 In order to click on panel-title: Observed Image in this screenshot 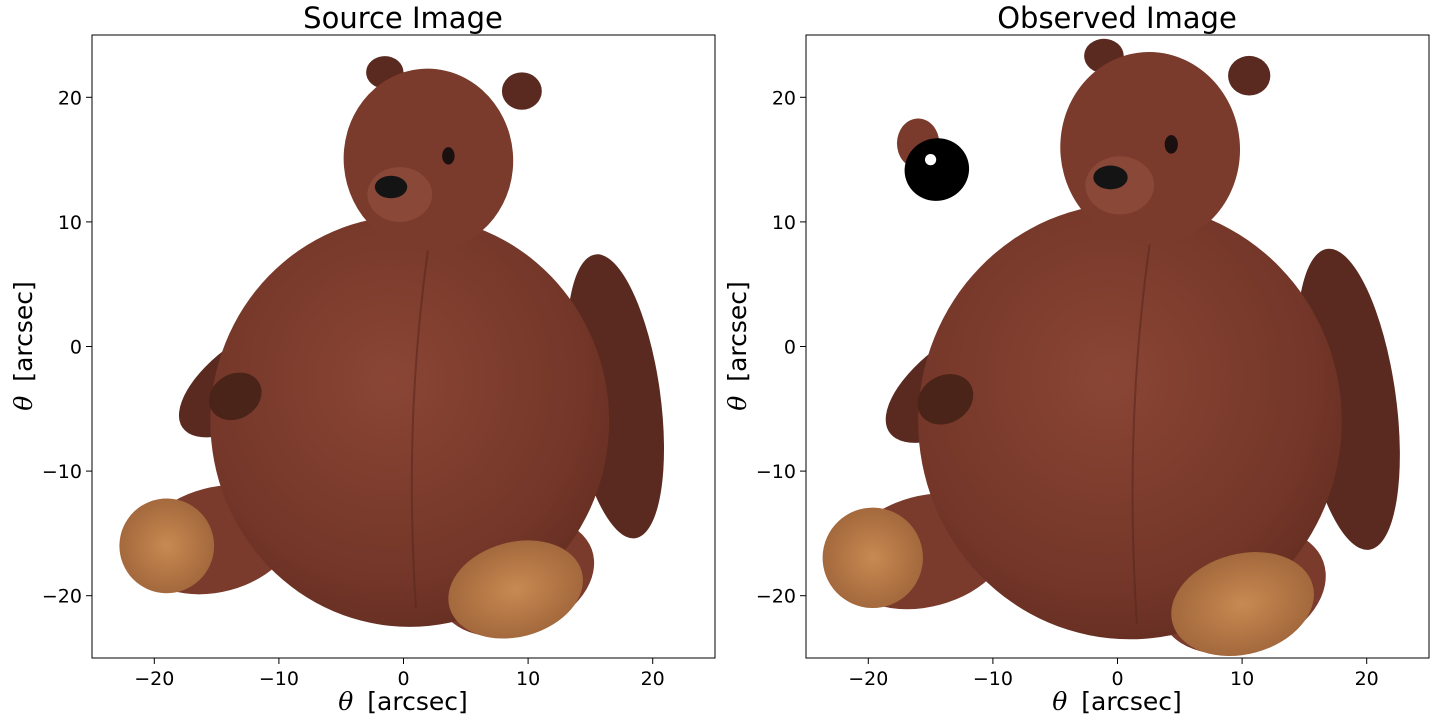, I will do `click(1117, 18)`.